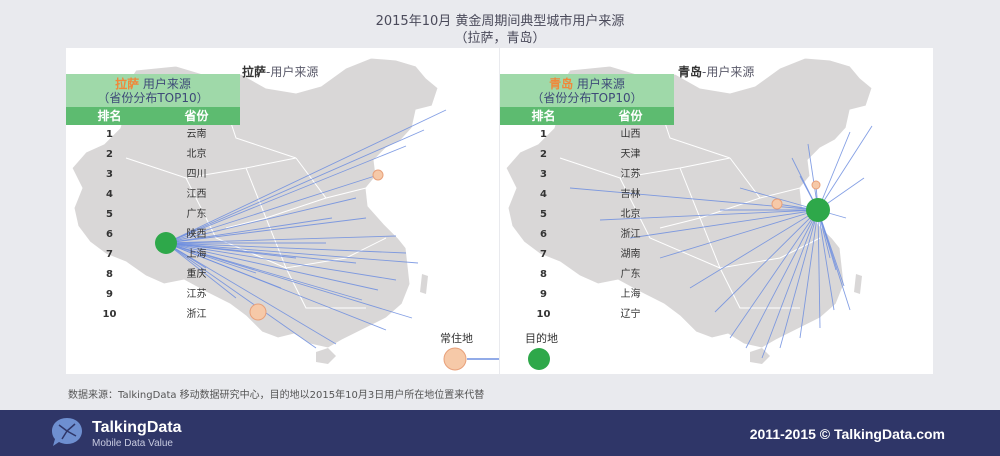 This screenshot has height=456, width=1000. I want to click on table-row: 8 广东, so click(590, 274).